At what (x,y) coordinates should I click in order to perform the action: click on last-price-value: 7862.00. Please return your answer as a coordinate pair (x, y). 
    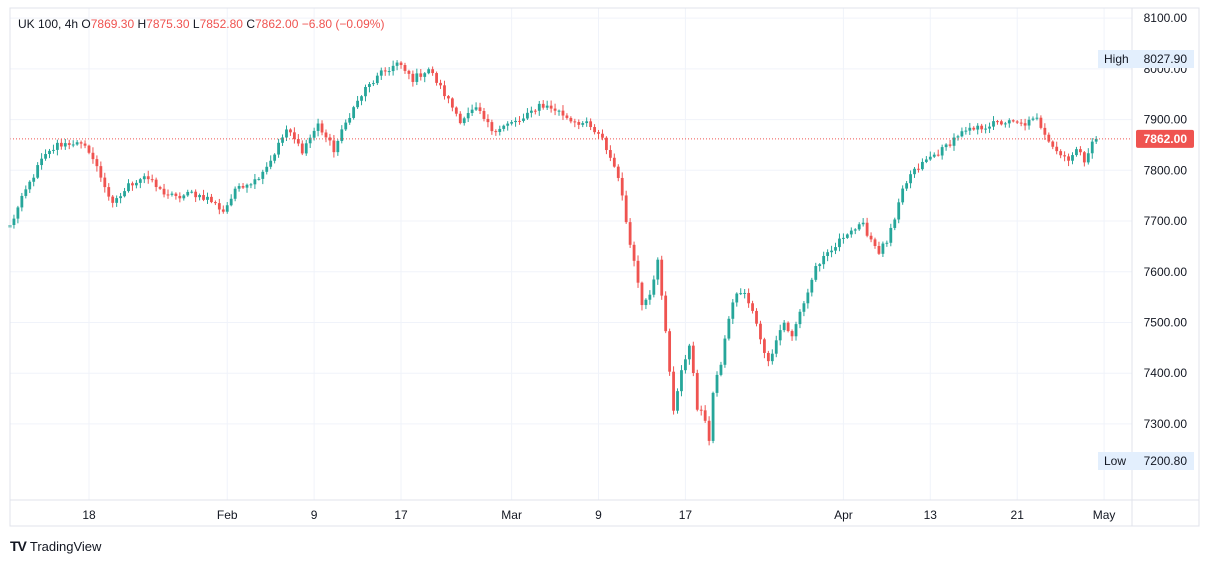
    Looking at the image, I should click on (1166, 139).